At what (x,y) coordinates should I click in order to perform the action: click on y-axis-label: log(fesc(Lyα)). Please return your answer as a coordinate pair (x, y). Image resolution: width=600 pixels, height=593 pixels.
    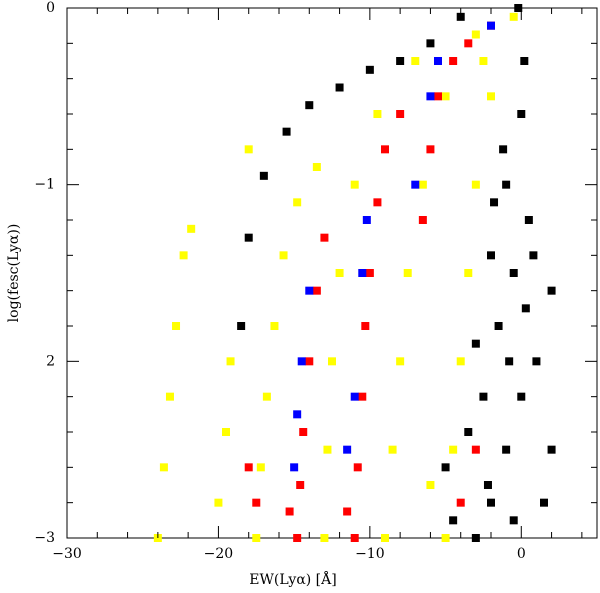
    Looking at the image, I should click on (14, 273).